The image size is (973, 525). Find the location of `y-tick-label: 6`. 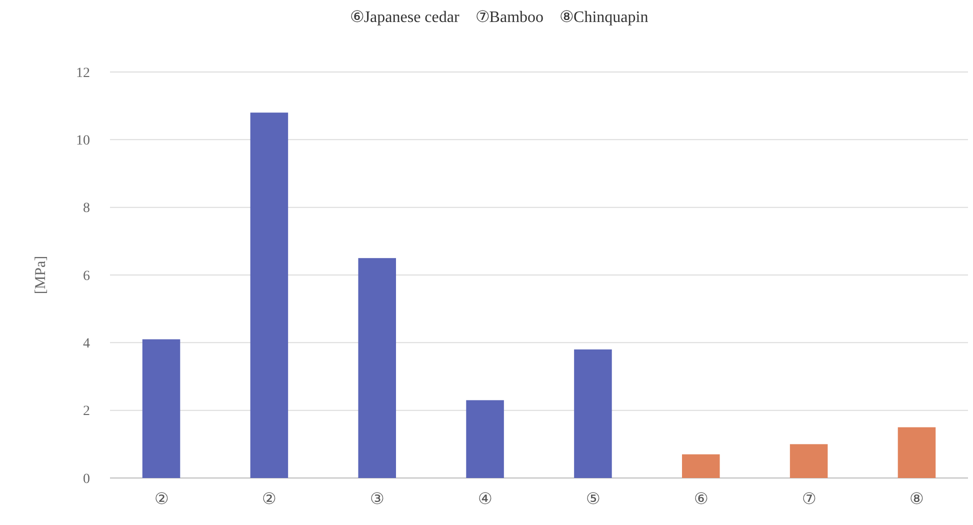

y-tick-label: 6 is located at coordinates (86, 276).